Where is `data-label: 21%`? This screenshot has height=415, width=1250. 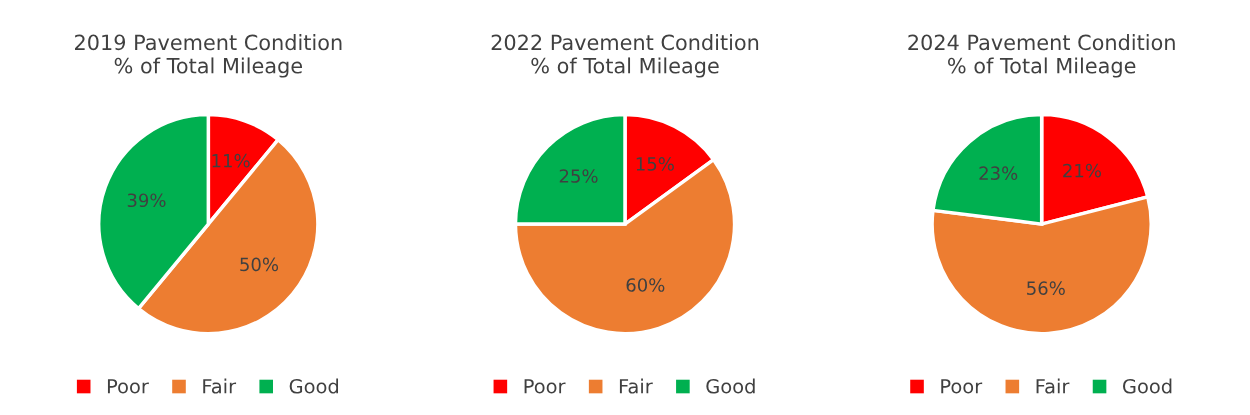
data-label: 21% is located at coordinates (1082, 170).